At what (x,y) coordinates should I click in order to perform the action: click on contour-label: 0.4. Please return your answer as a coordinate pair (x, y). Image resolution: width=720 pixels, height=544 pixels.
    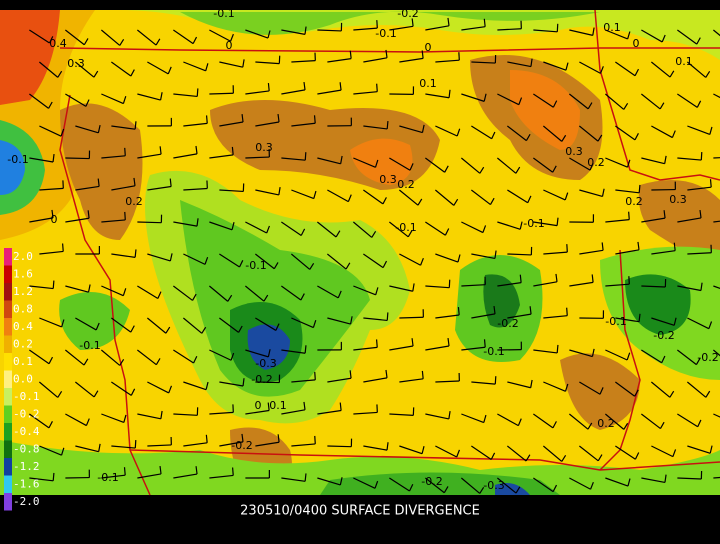
    Looking at the image, I should click on (58, 43).